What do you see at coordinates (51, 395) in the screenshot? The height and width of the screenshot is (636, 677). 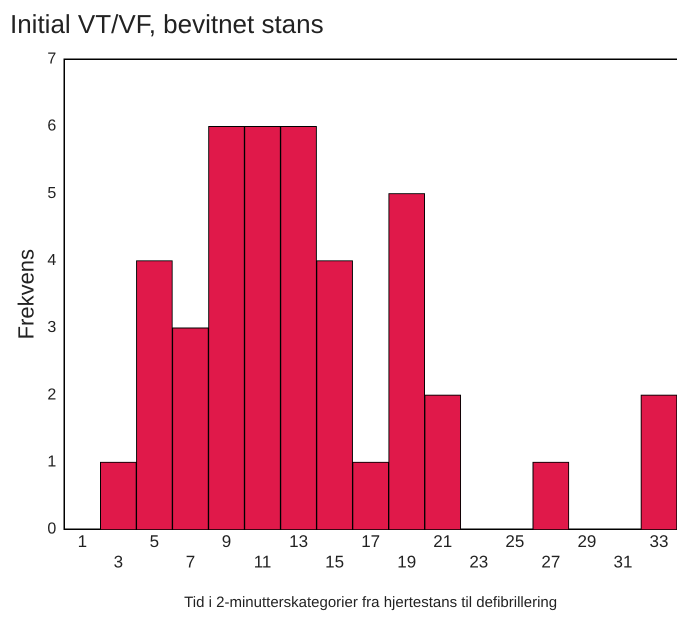 I see `y-tick-label: 2` at bounding box center [51, 395].